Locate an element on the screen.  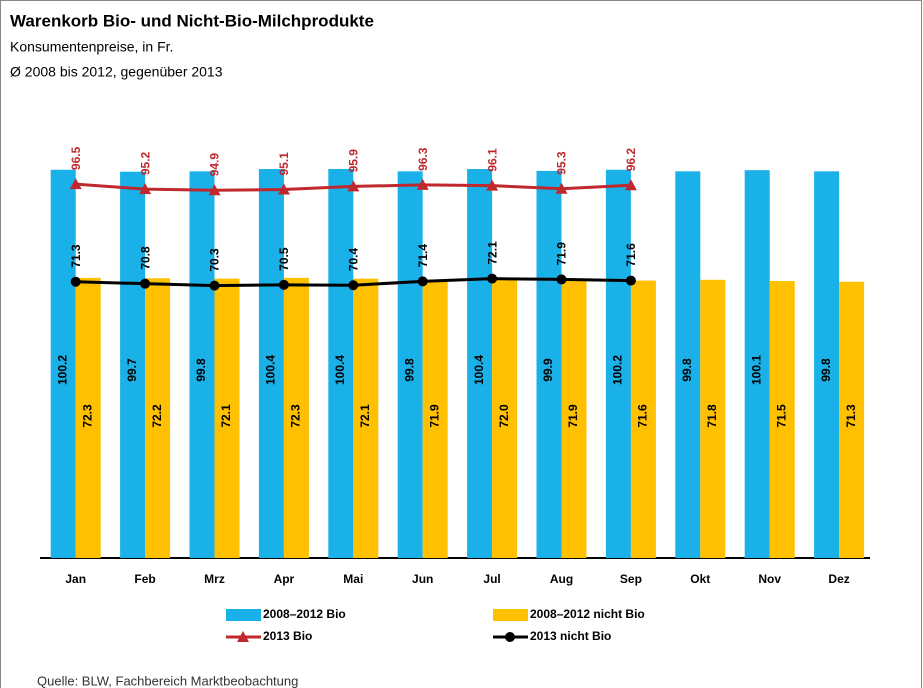
x-tick-label: Jan is located at coordinates (75, 579).